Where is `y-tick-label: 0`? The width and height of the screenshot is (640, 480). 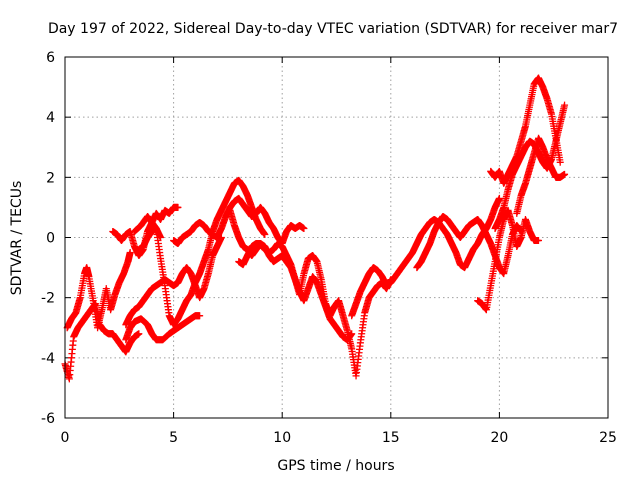
y-tick-label: 0 is located at coordinates (50, 239).